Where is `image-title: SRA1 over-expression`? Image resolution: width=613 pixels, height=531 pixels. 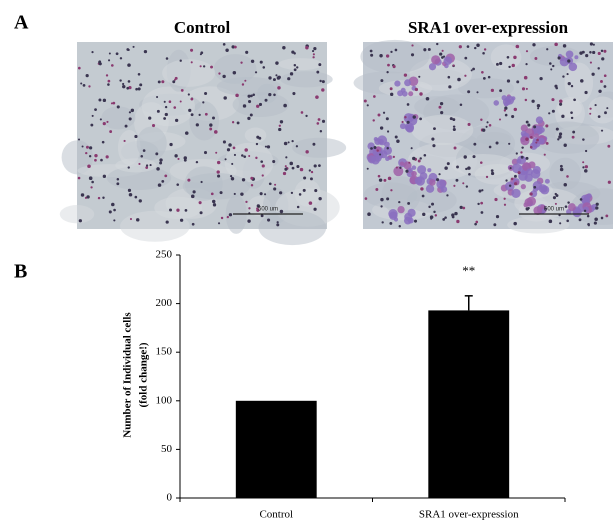
image-title: SRA1 over-expression is located at coordinates (488, 27).